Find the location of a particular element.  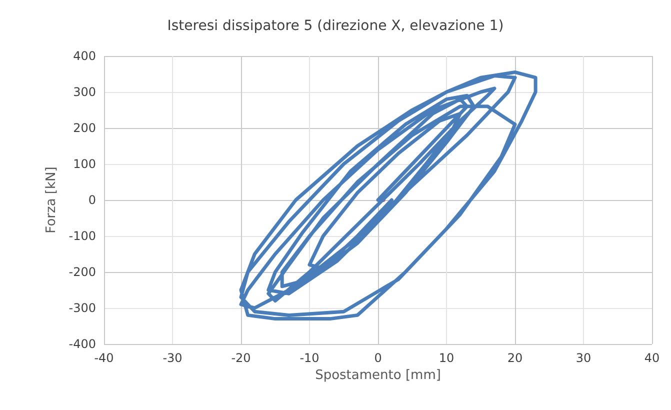

y-axis-title: Forza [kN] is located at coordinates (51, 200).